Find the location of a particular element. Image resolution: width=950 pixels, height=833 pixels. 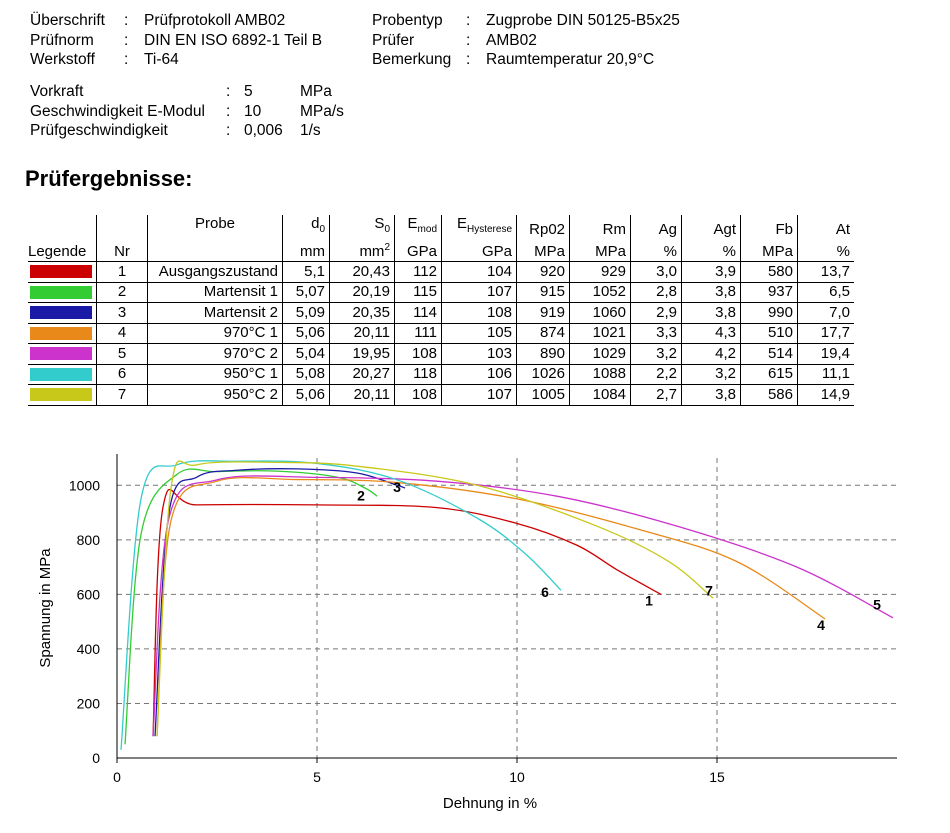

cell-d0: 5,07 is located at coordinates (306, 292).